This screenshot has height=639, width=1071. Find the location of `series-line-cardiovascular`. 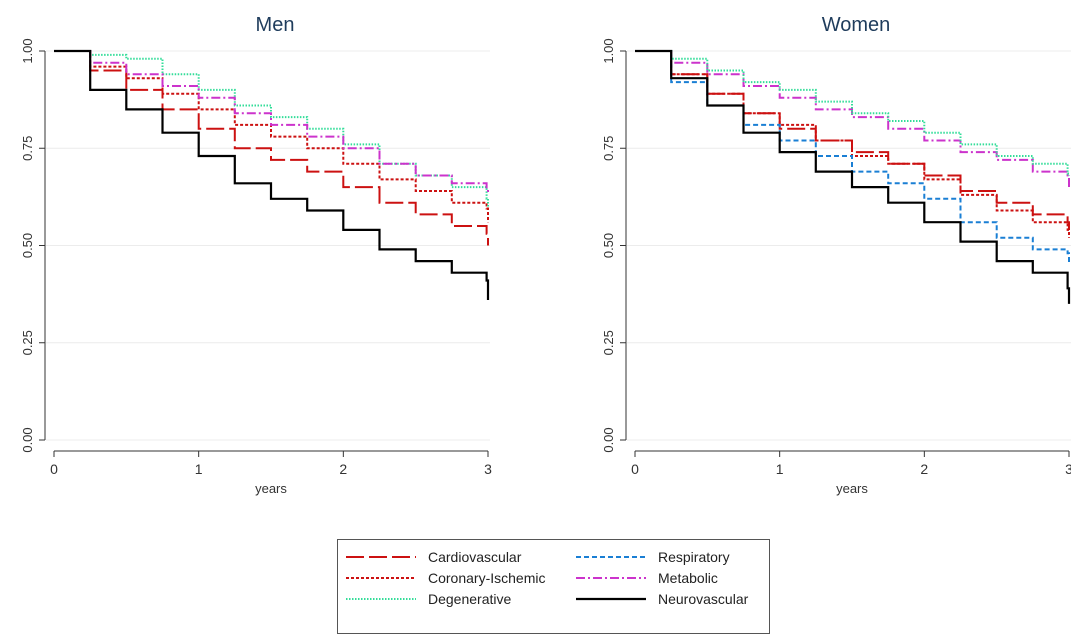

series-line-cardiovascular is located at coordinates (271, 148).